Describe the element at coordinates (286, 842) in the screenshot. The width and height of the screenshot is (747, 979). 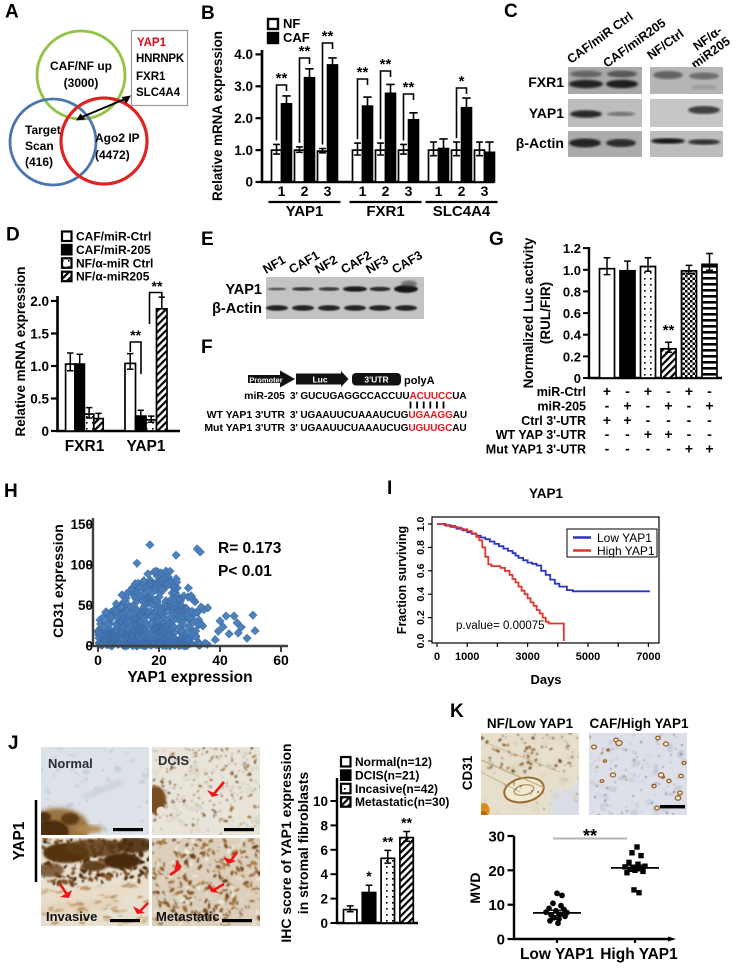
I see `svg-text: IHC score of YAP1 expression` at that location.